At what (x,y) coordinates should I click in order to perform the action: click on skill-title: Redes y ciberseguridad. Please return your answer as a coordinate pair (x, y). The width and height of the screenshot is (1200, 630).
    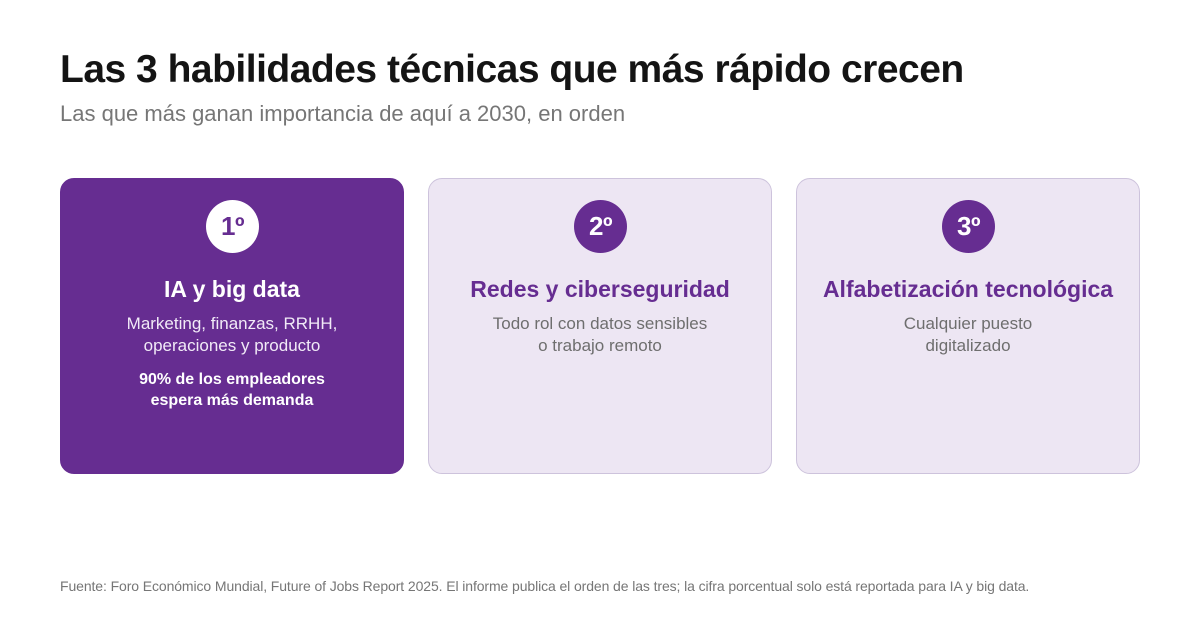
    Looking at the image, I should click on (600, 289).